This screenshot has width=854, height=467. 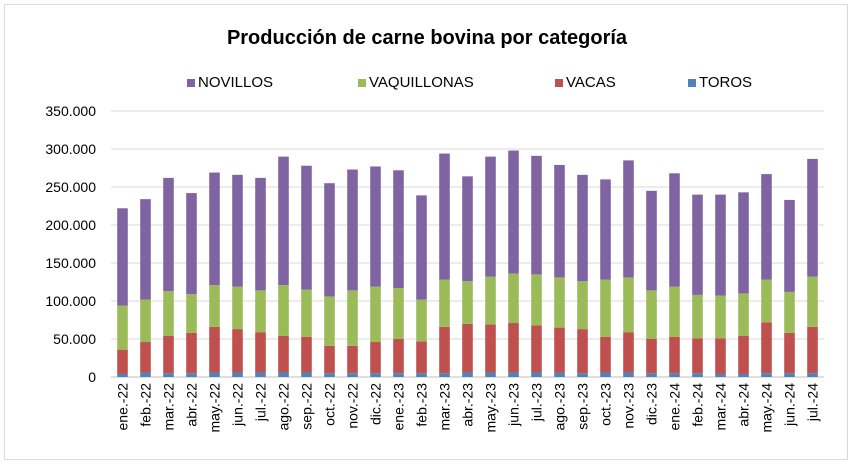 I want to click on x-tick-label: jun.-24, so click(x=790, y=405).